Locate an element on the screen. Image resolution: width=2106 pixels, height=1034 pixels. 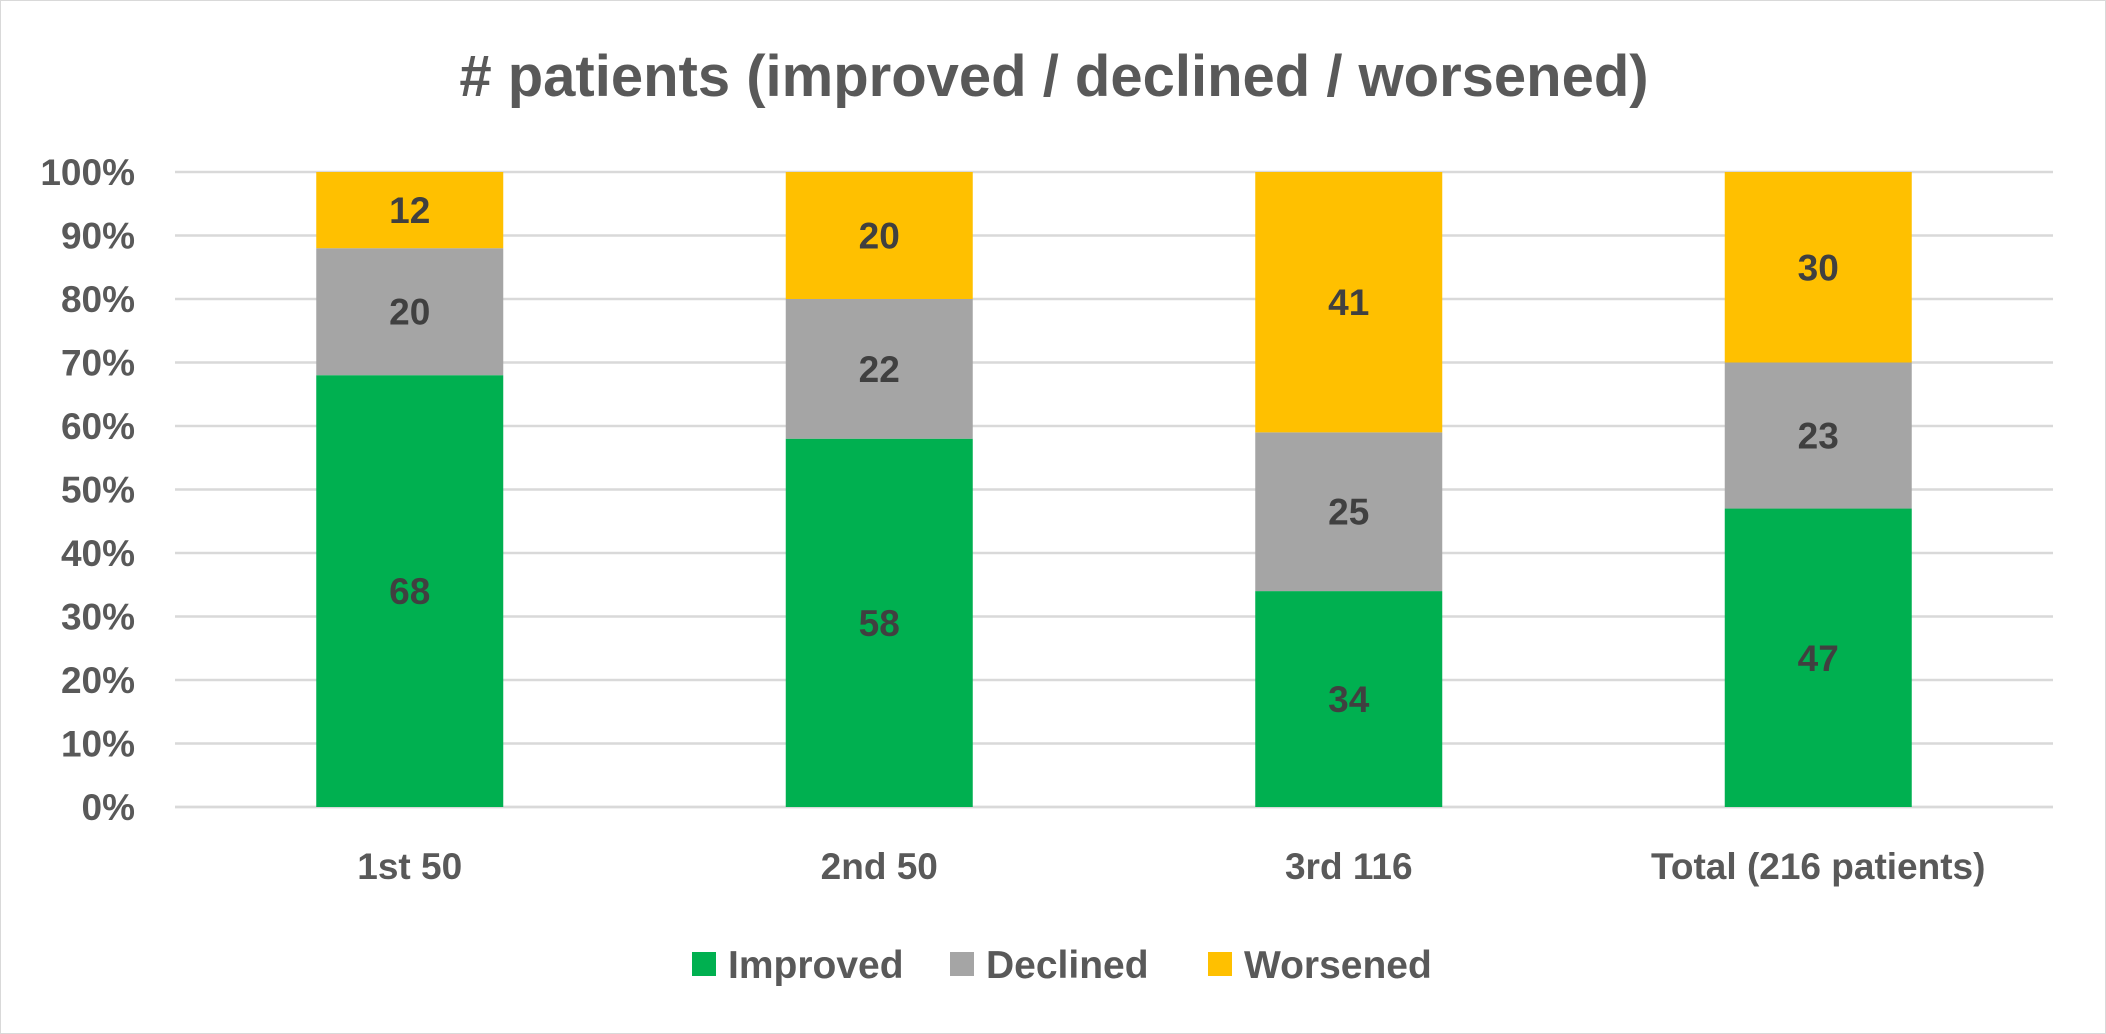
data-label: 30 is located at coordinates (1818, 267).